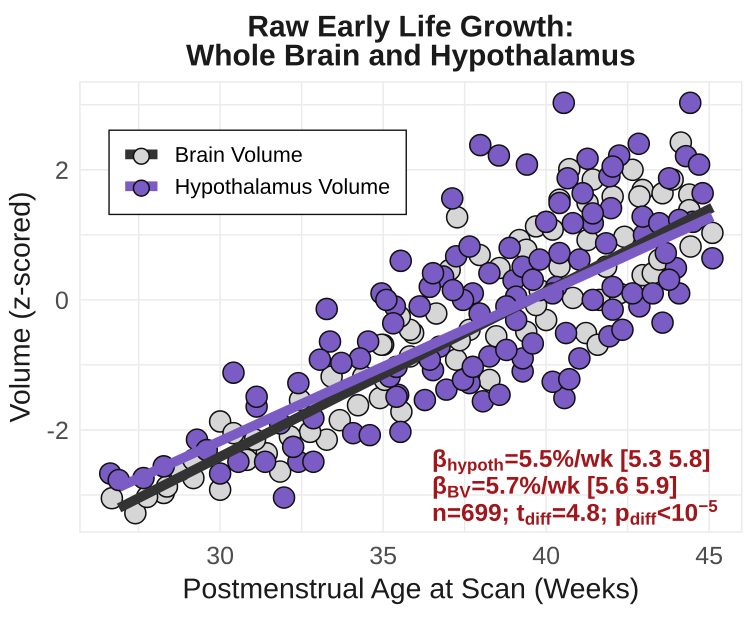  What do you see at coordinates (411, 591) in the screenshot?
I see `x-axis-title: Postmenstrual Age at Scan (Weeks)` at bounding box center [411, 591].